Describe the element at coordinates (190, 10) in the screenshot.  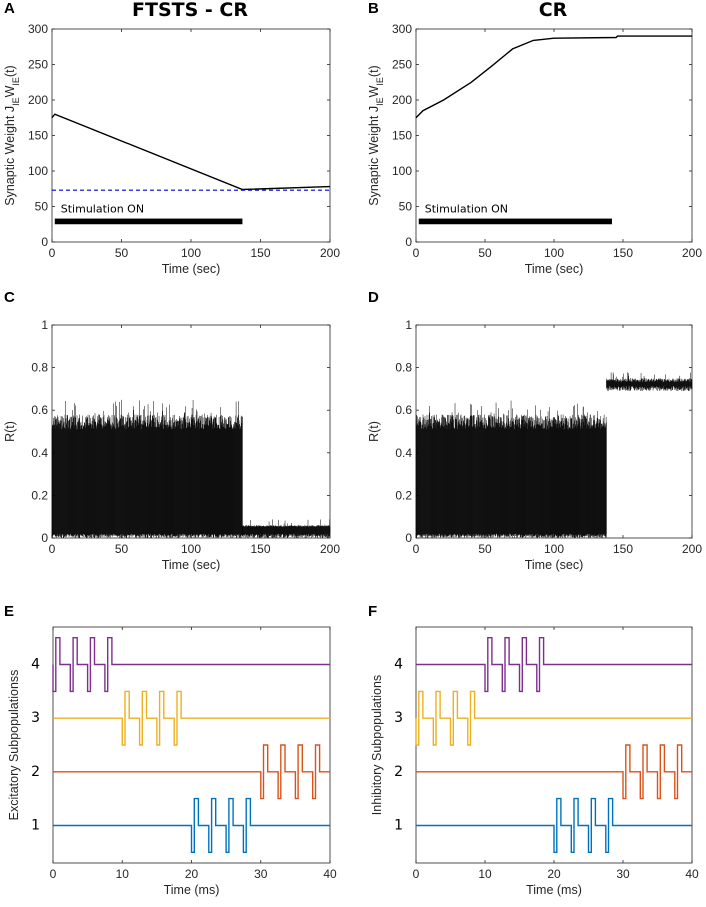
I see `panel-title: FTSTS - CR` at that location.